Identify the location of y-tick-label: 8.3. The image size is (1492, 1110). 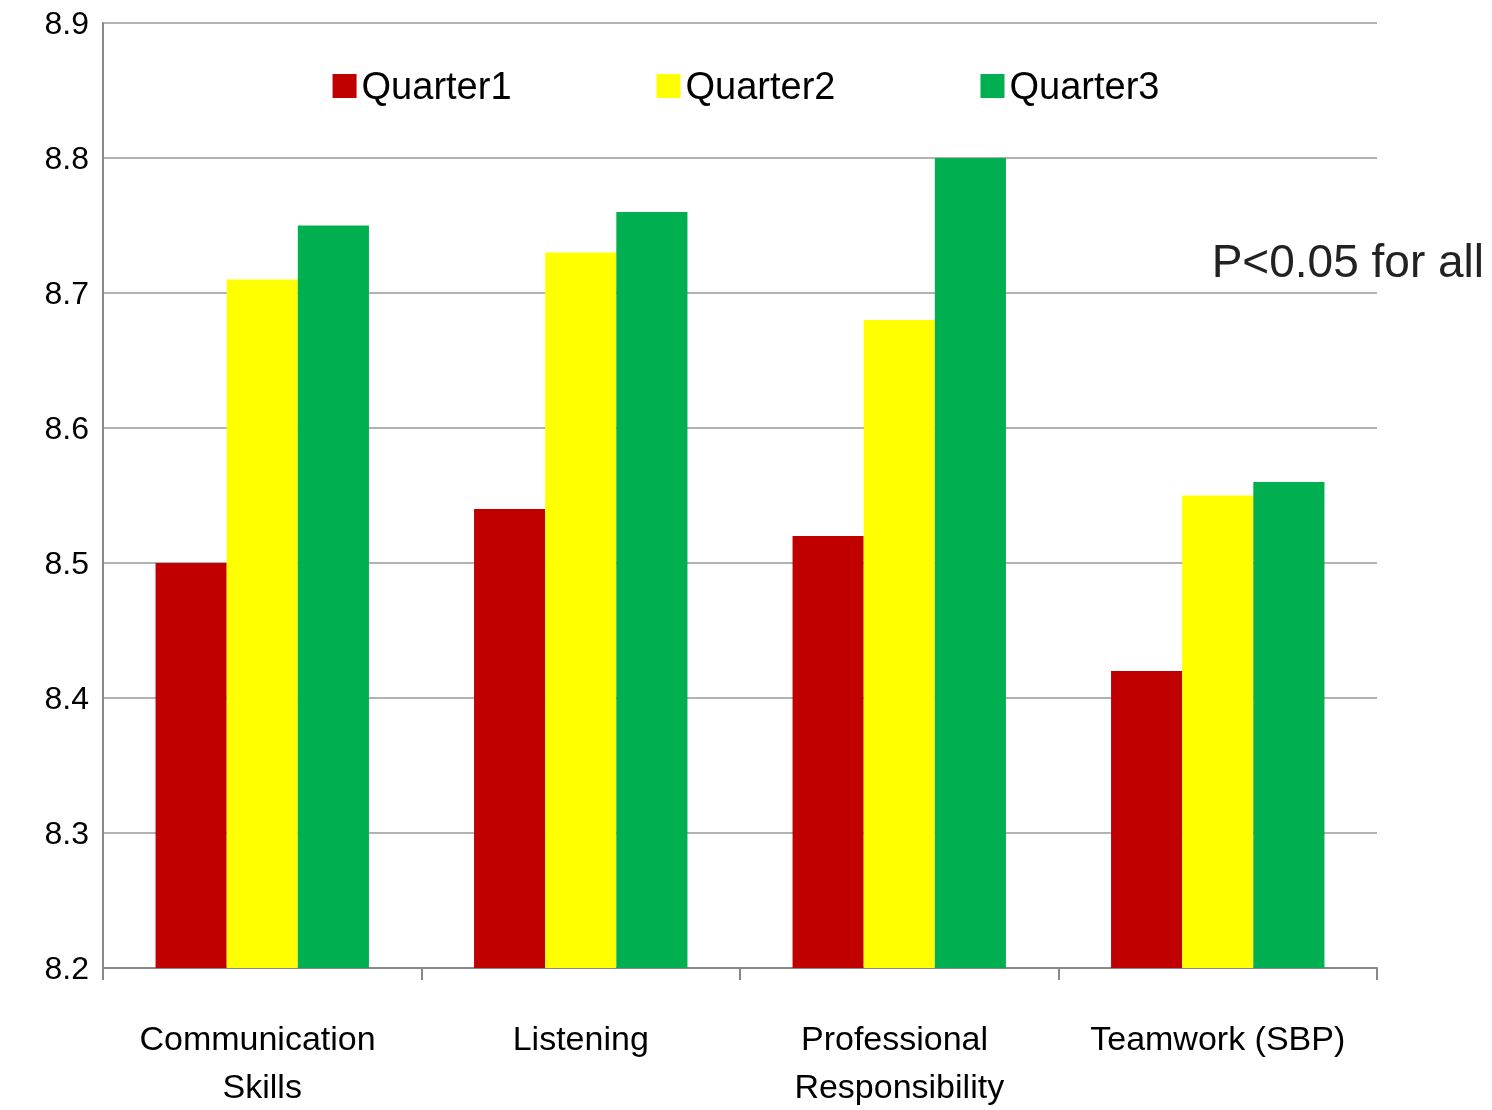
(66, 833).